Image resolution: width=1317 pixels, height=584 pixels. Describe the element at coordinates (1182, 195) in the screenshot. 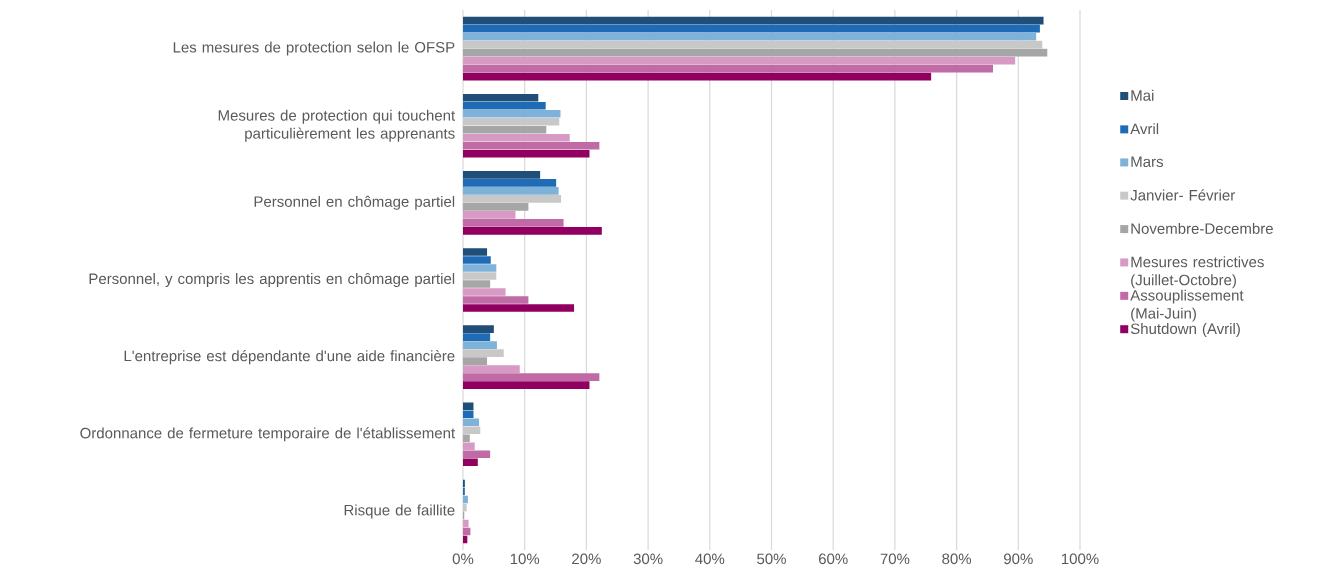

I see `legend-label: Janvier- Février` at that location.